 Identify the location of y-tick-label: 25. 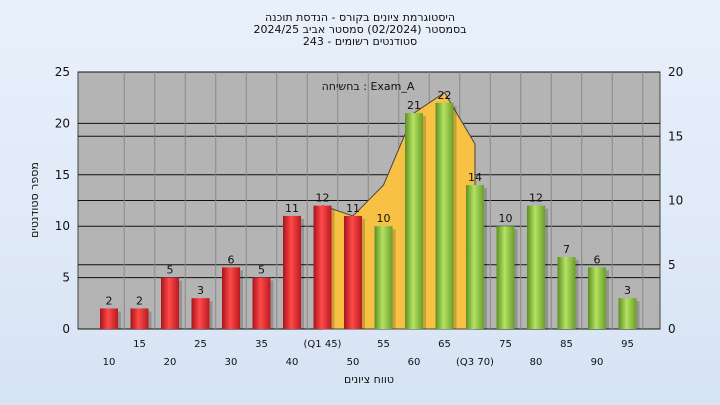
(62, 72).